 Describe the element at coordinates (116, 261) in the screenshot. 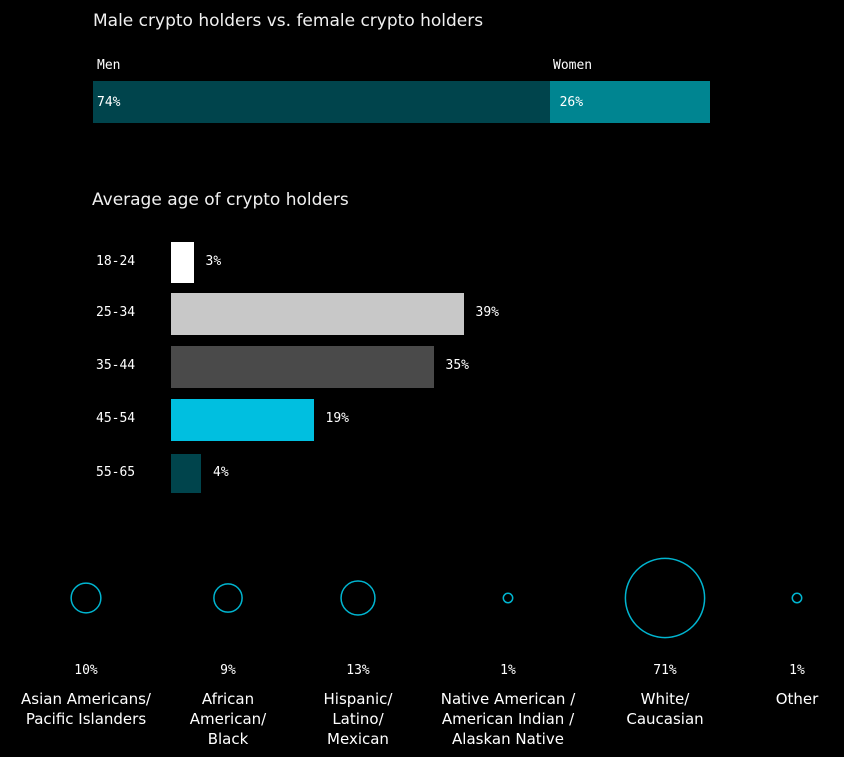

I see `age-tick-label: 18-24` at that location.